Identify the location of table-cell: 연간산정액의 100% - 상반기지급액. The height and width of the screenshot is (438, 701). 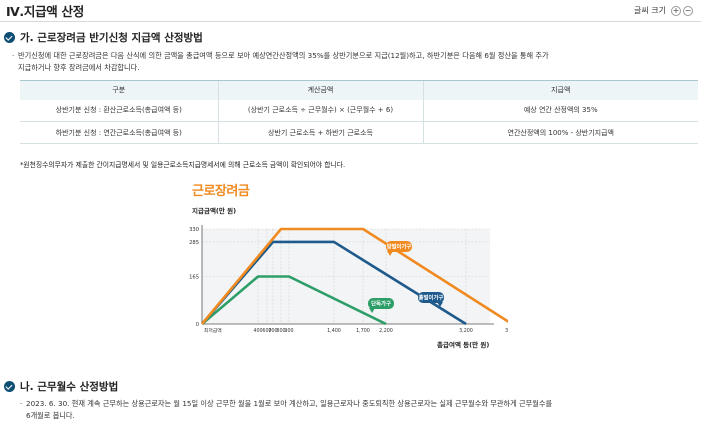
(560, 132).